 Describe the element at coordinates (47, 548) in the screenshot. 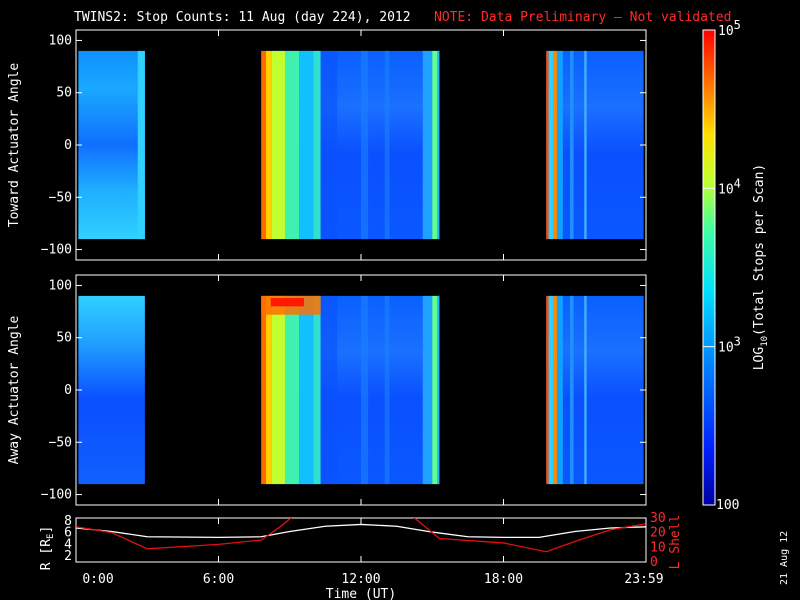

I see `orbit-left-ylabel: R [RE]` at that location.